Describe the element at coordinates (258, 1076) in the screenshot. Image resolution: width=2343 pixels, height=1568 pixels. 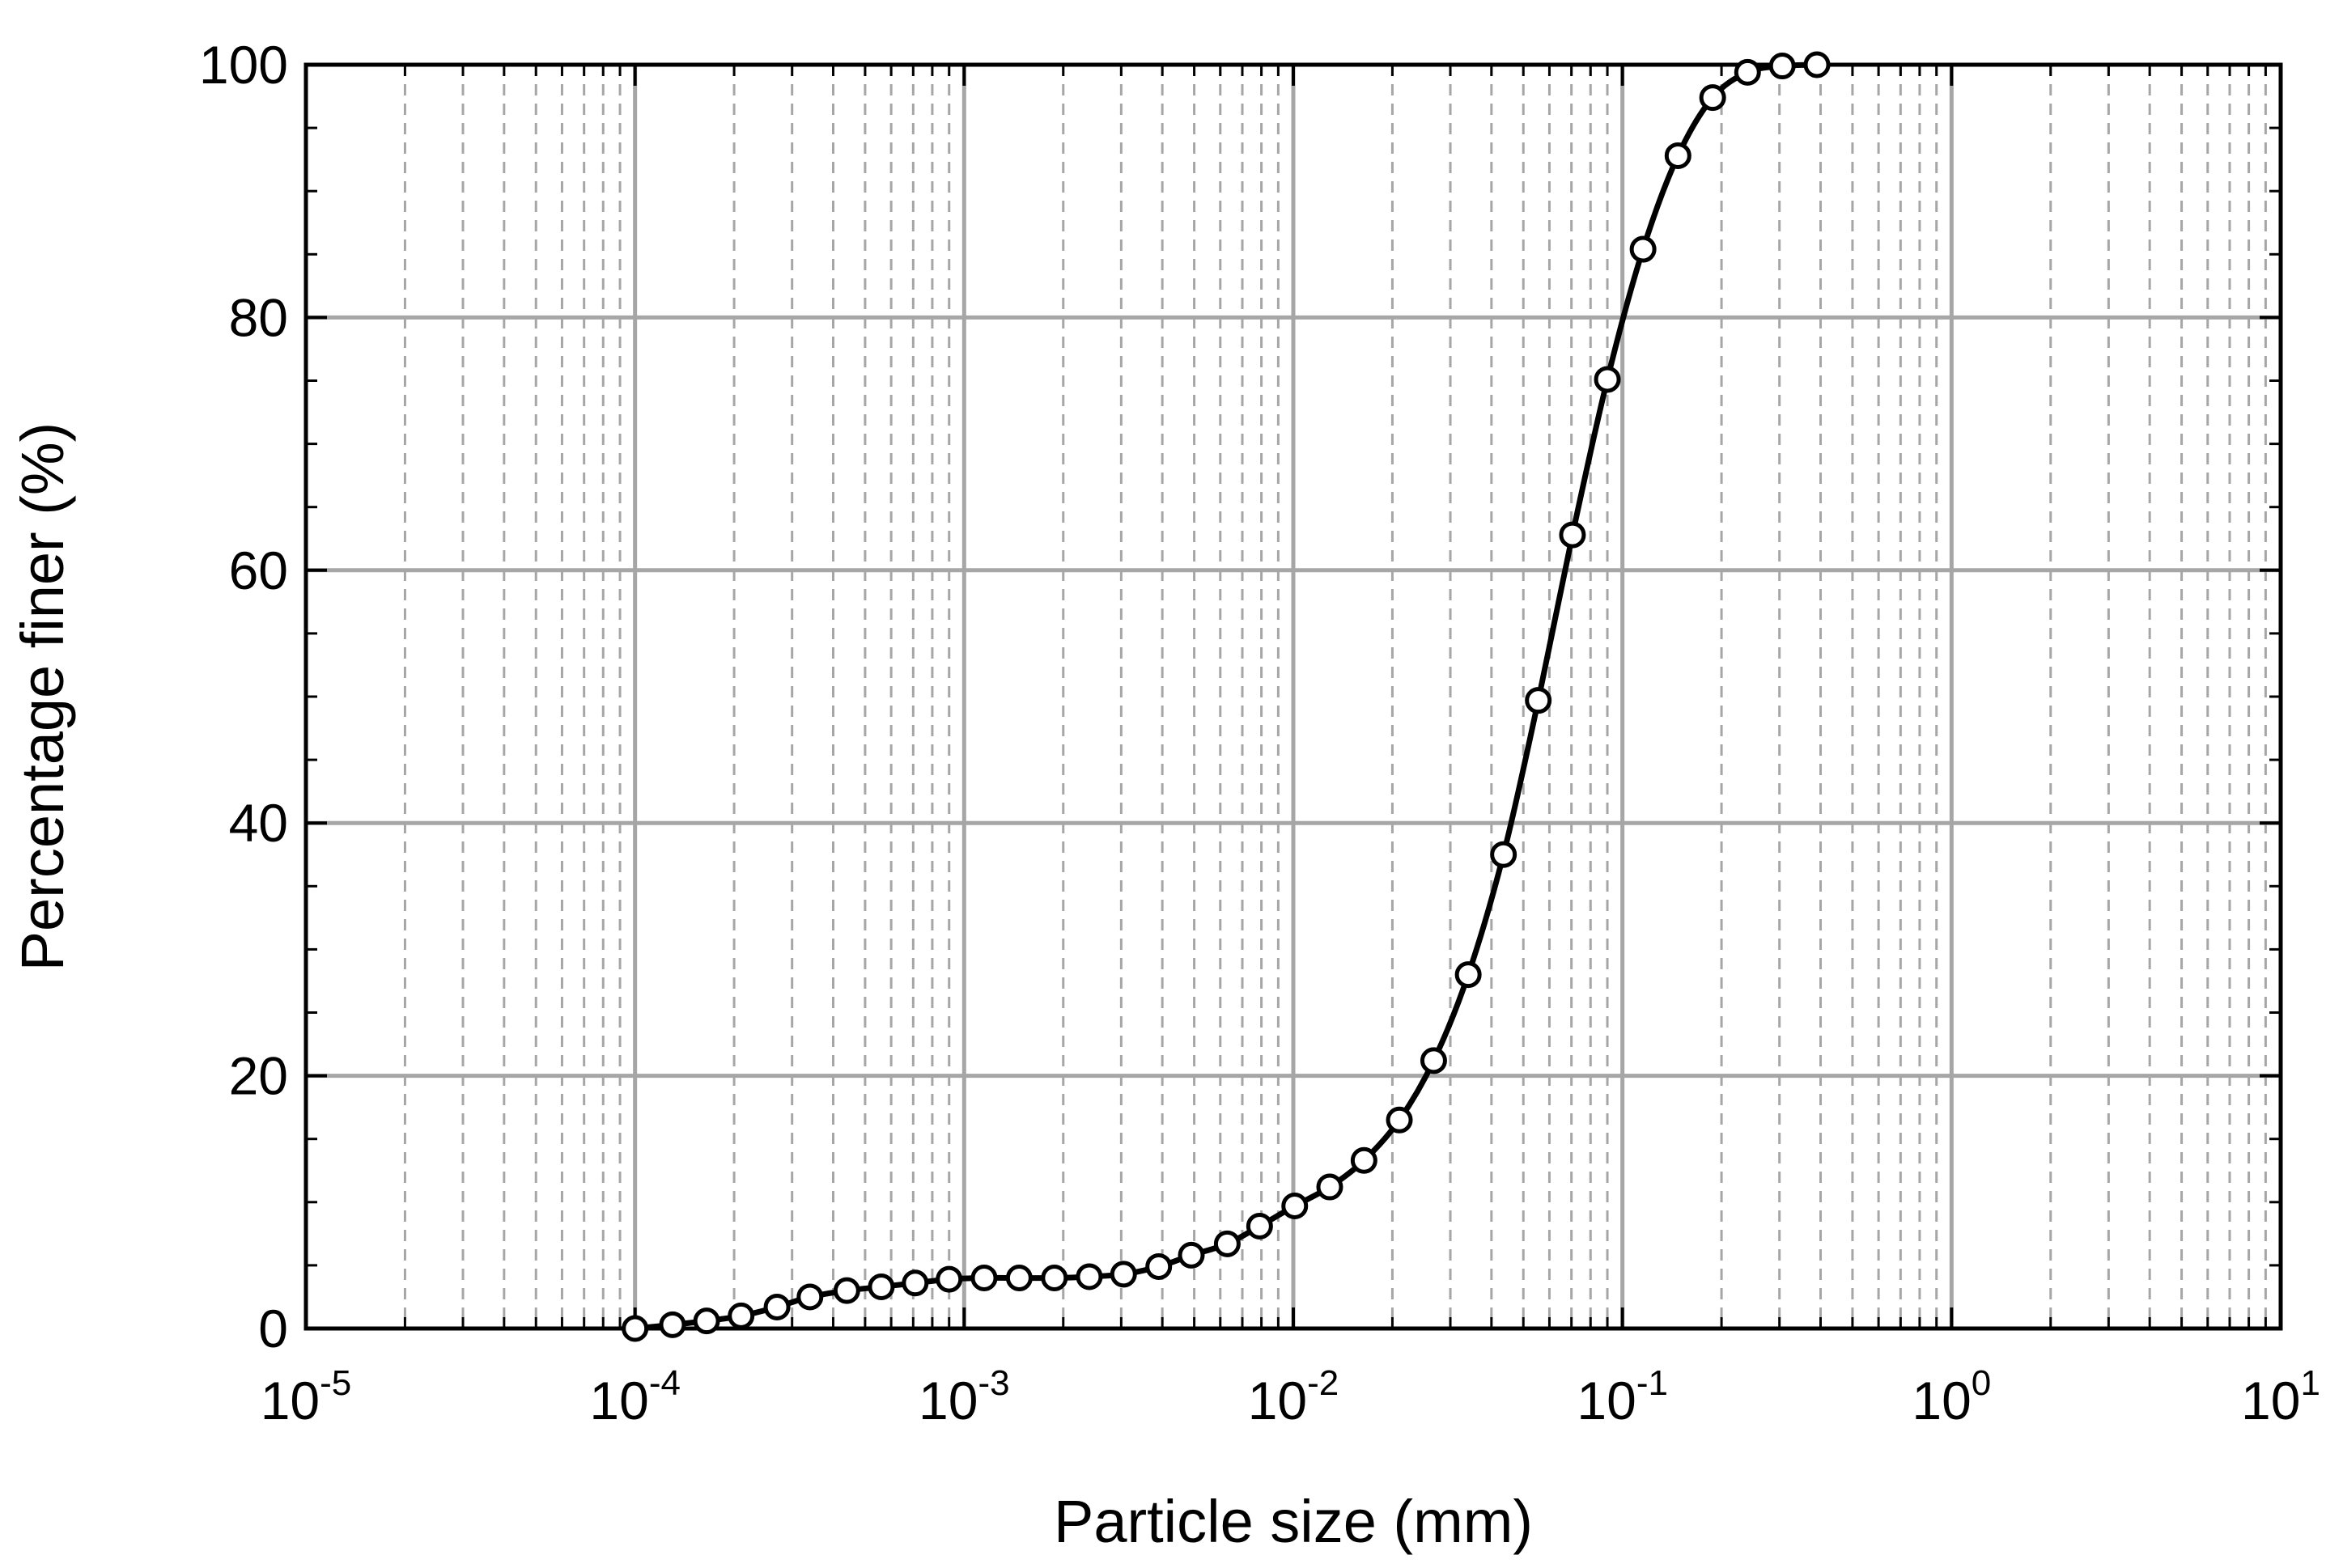
I see `y-tick-label: 20` at that location.